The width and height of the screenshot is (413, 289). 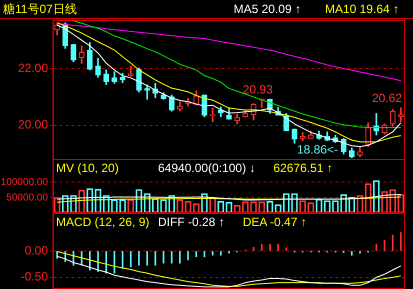 What do you see at coordinates (87, 168) in the screenshot?
I see `chart-title: MV (10, 20)` at bounding box center [87, 168].